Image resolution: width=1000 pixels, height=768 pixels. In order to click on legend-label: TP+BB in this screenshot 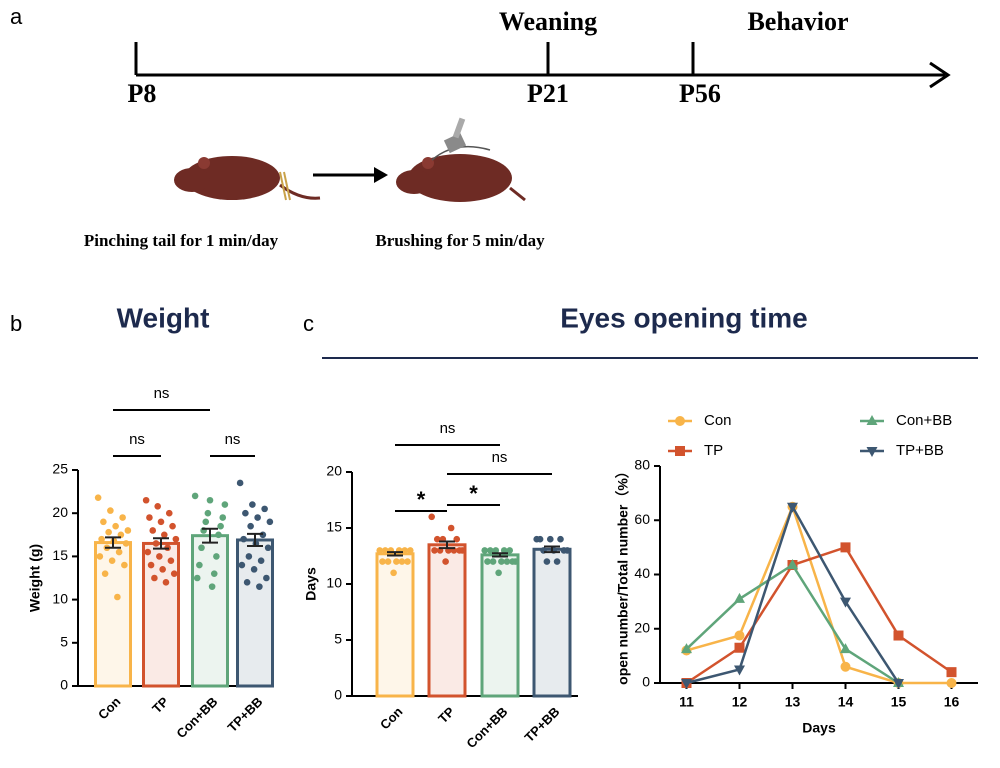, I will do `click(920, 450)`.